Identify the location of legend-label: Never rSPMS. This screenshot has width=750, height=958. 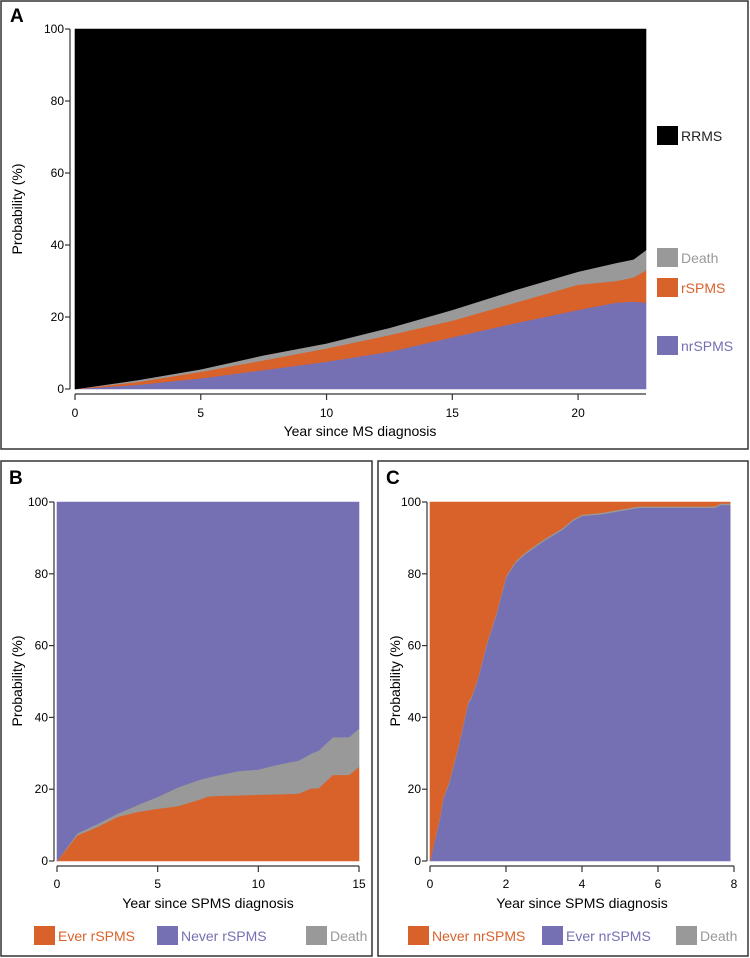
(224, 936).